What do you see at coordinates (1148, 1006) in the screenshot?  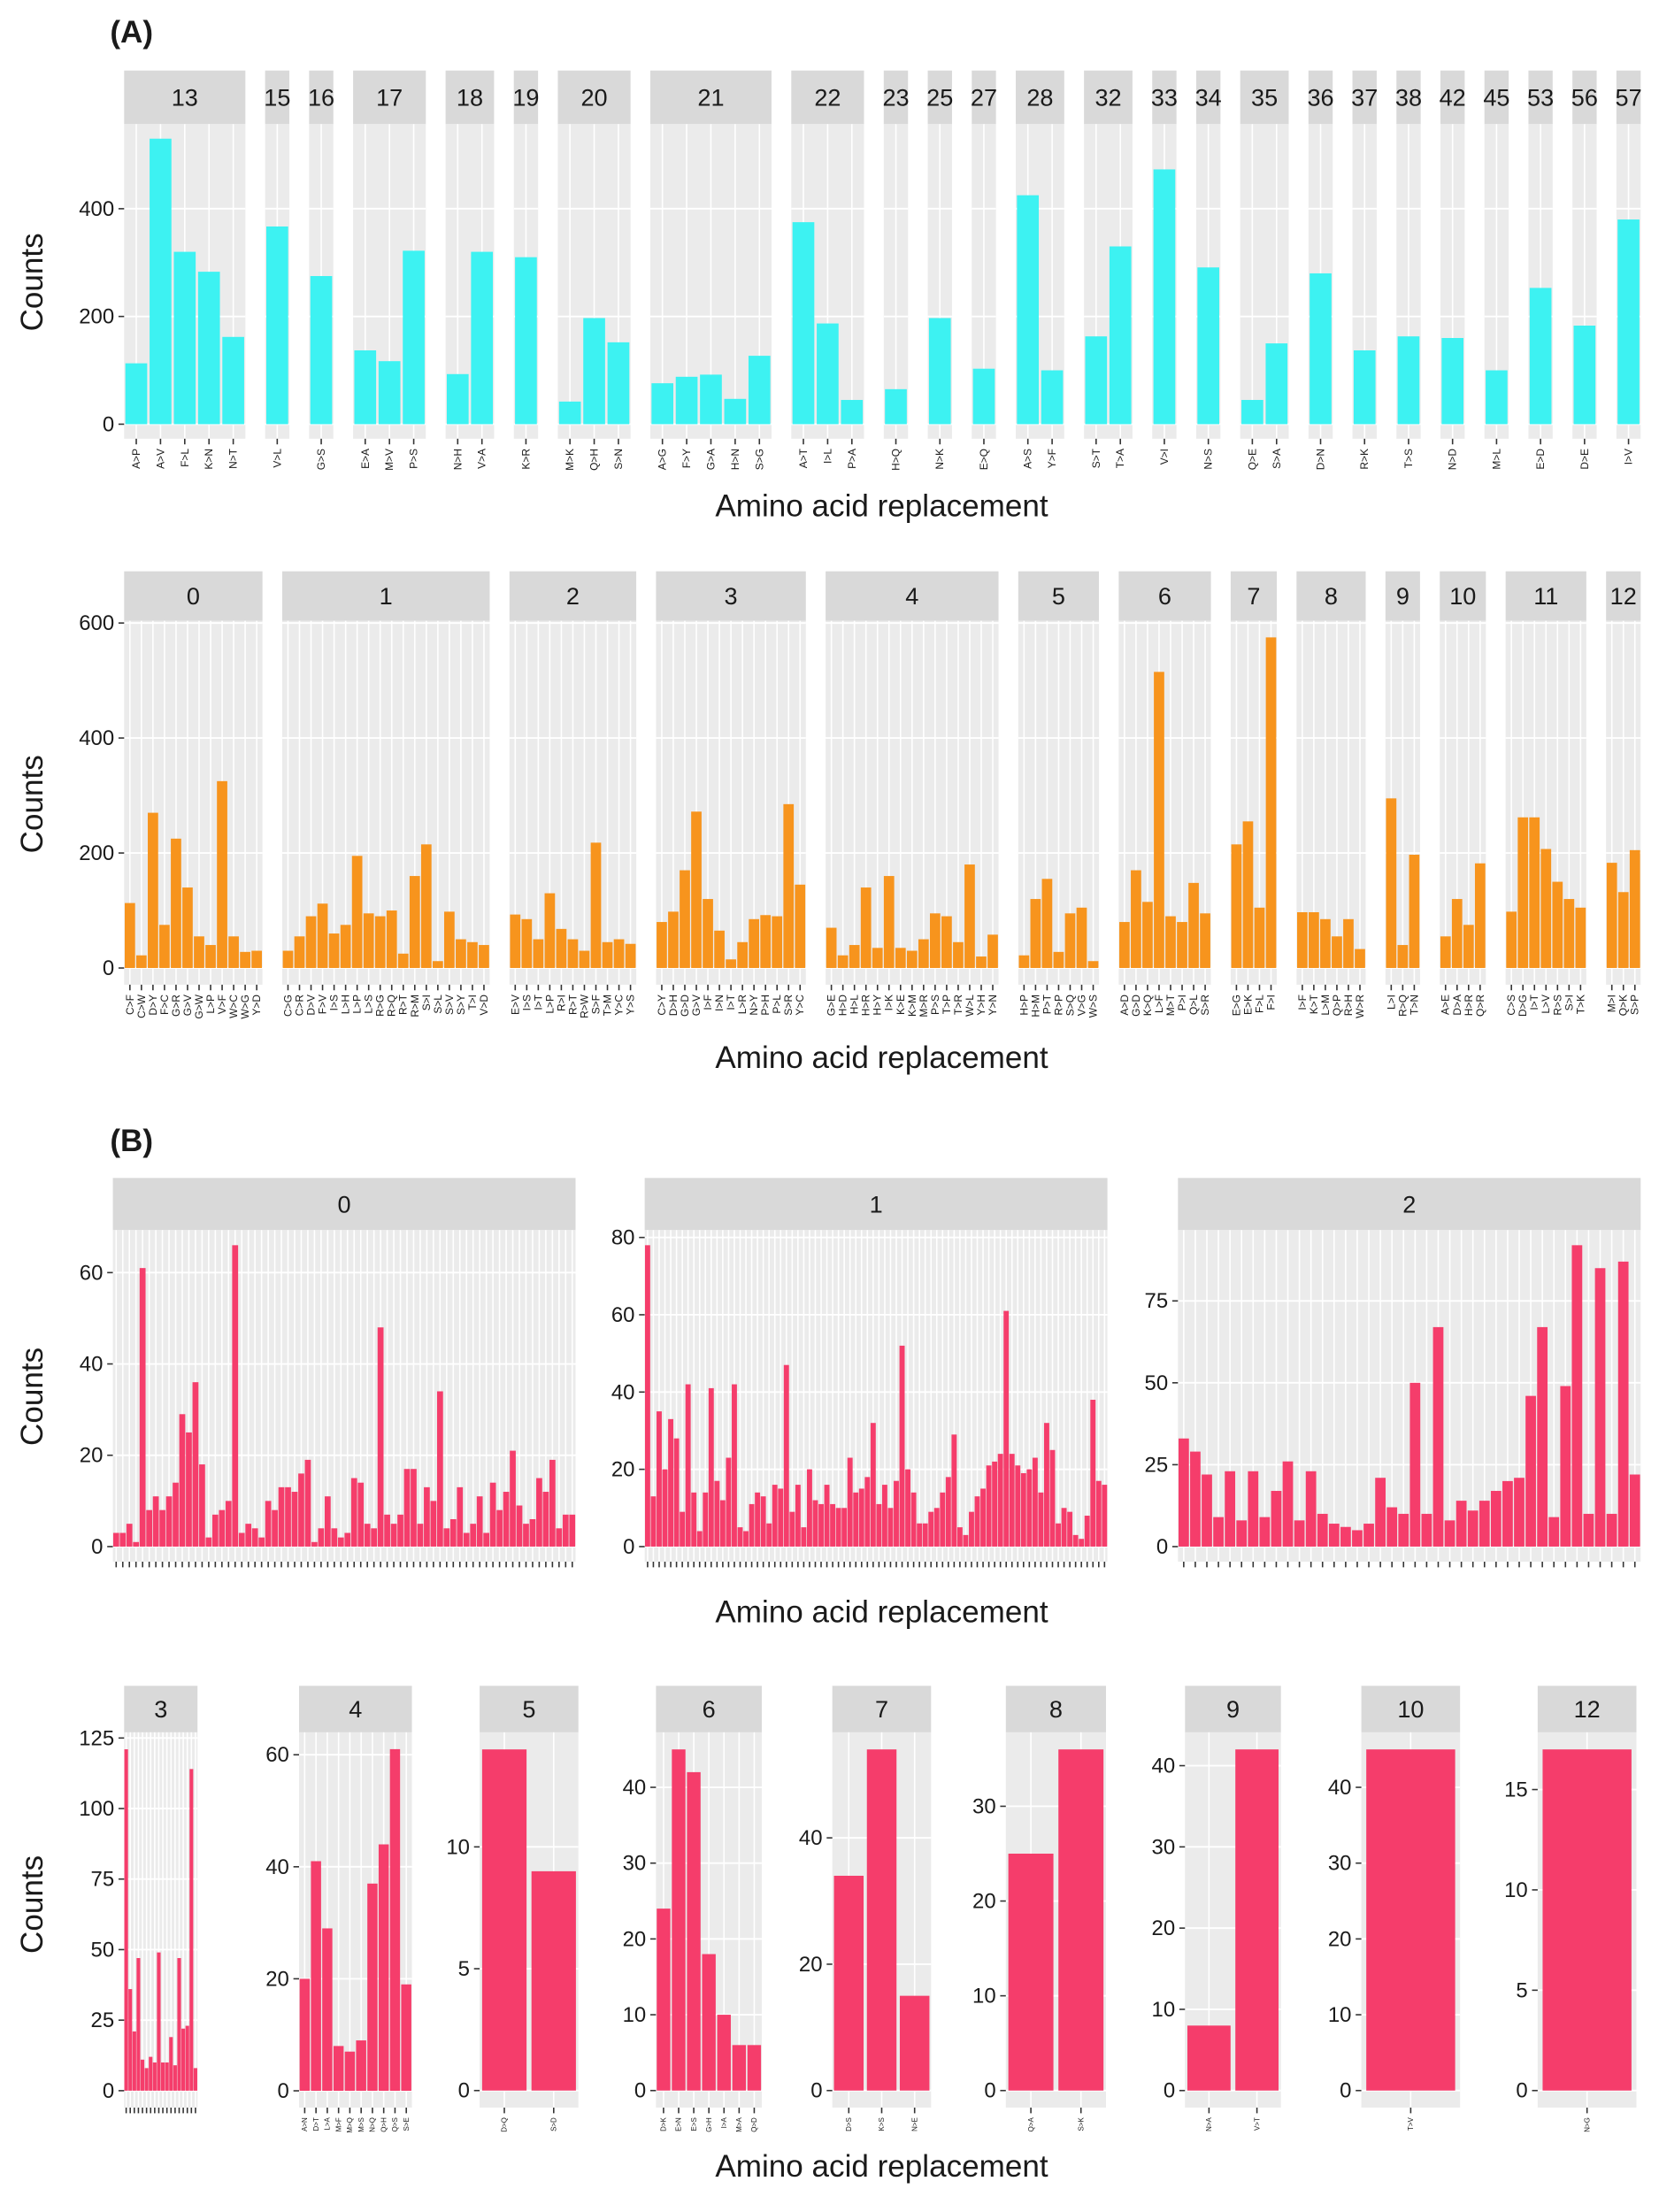 I see `x-tick-label: K>Q` at bounding box center [1148, 1006].